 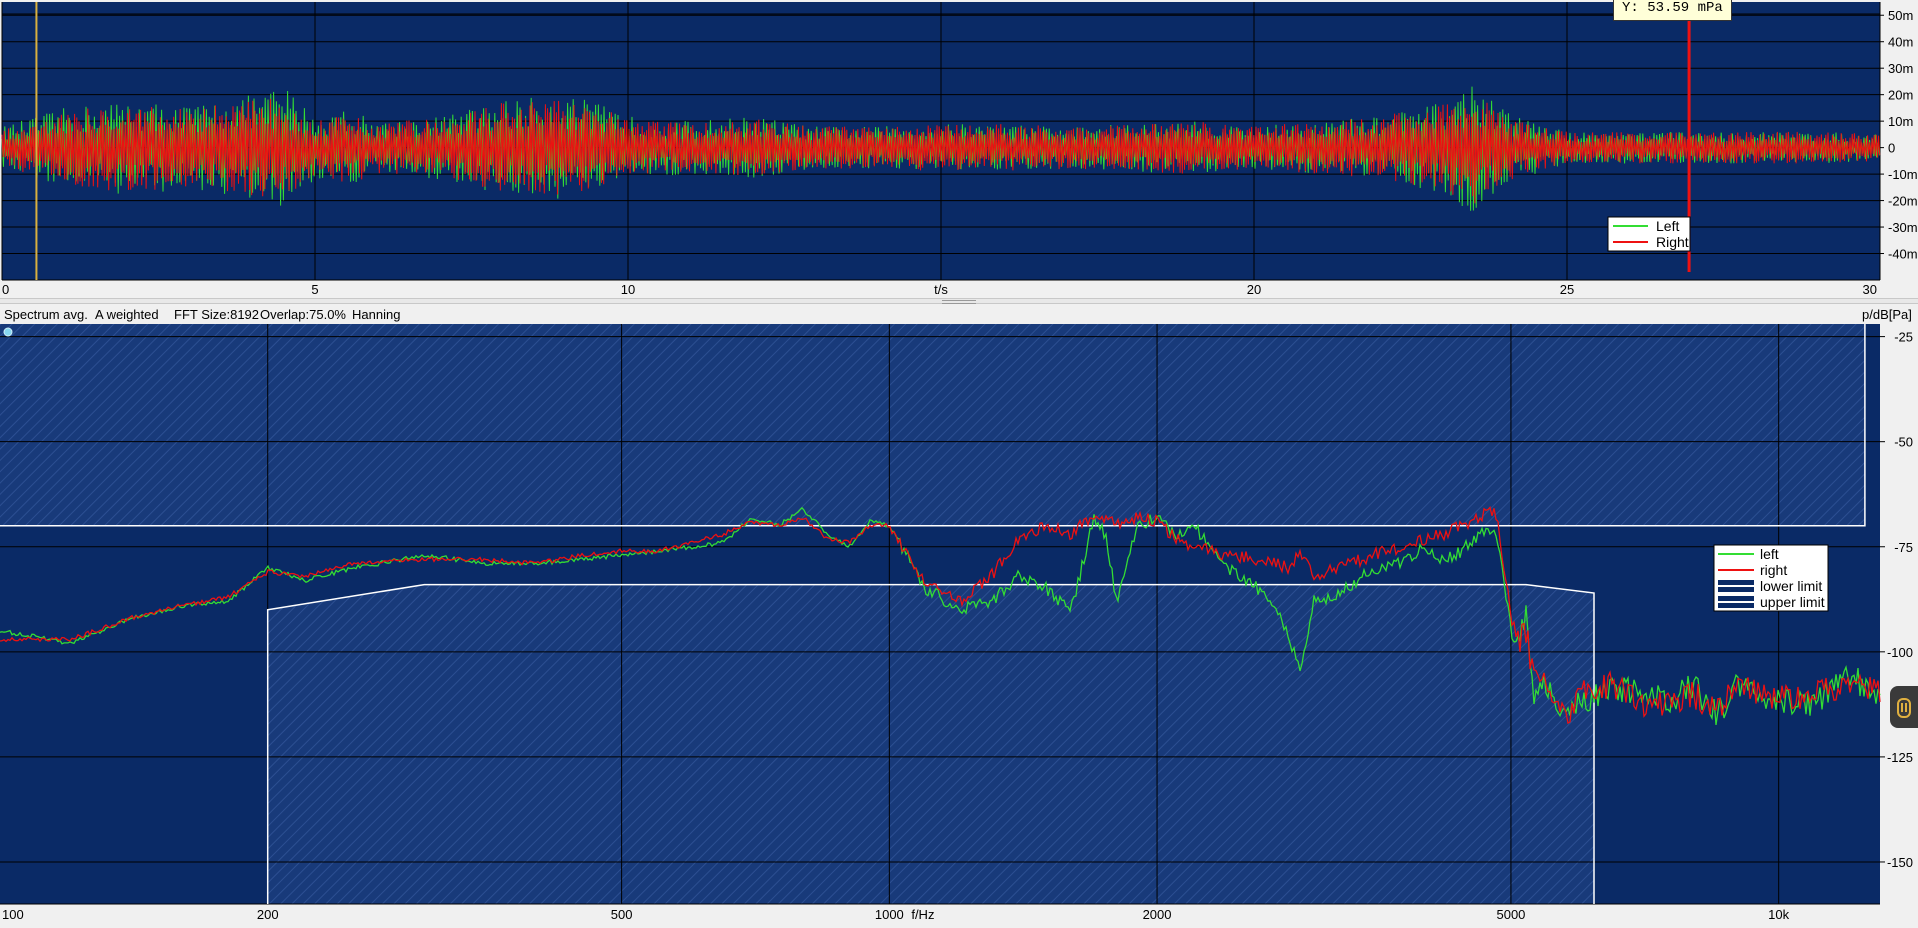 I want to click on spectrum-mode: Spectrum avg., so click(x=46, y=314).